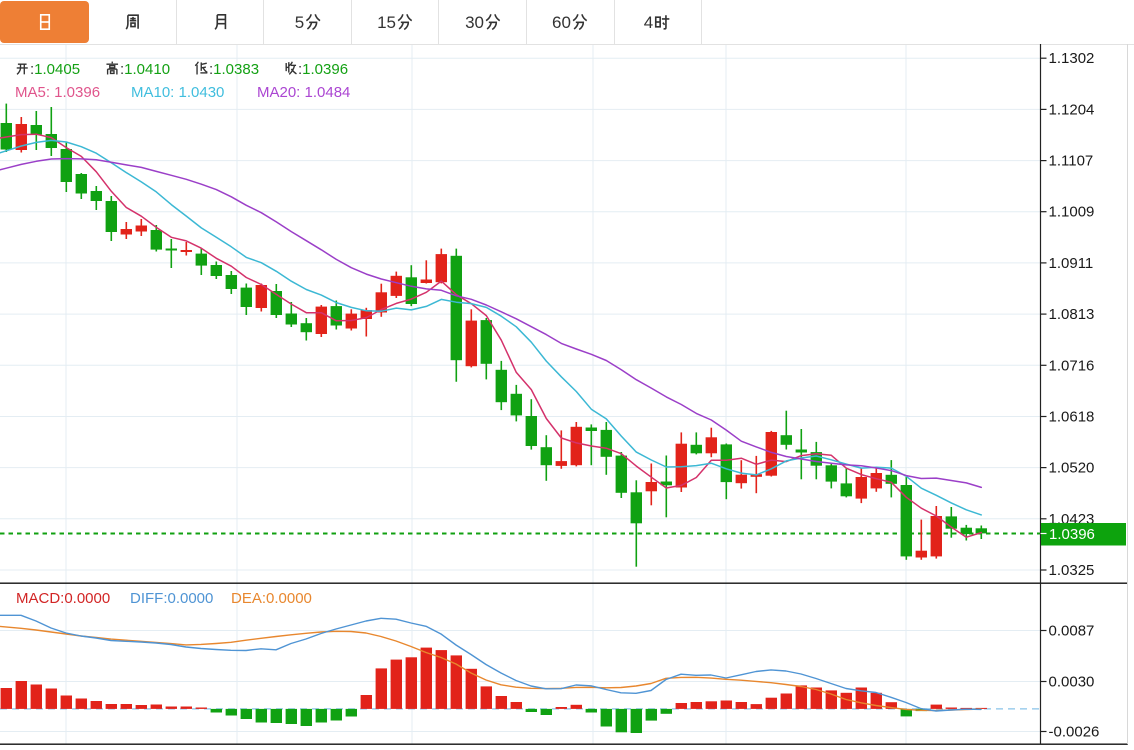 The height and width of the screenshot is (750, 1134). I want to click on svg-text: 0.0087, so click(1072, 631).